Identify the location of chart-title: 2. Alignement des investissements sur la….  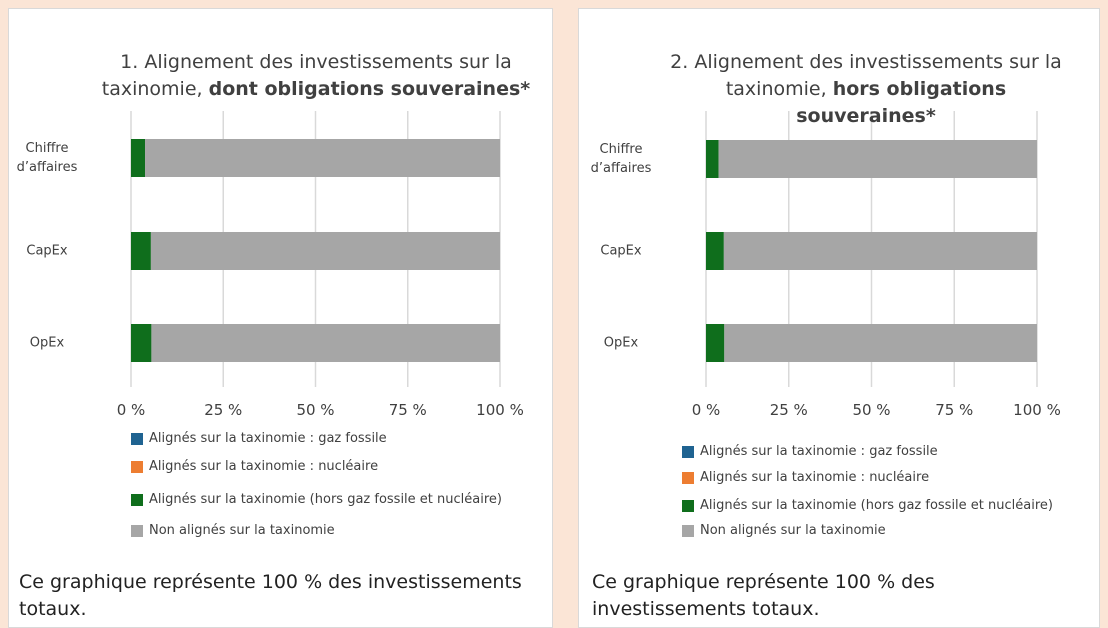
(866, 89).